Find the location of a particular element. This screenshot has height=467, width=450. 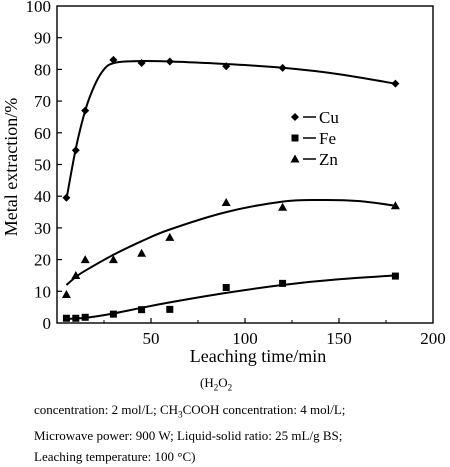

y-tick-label: 80 is located at coordinates (42, 69).